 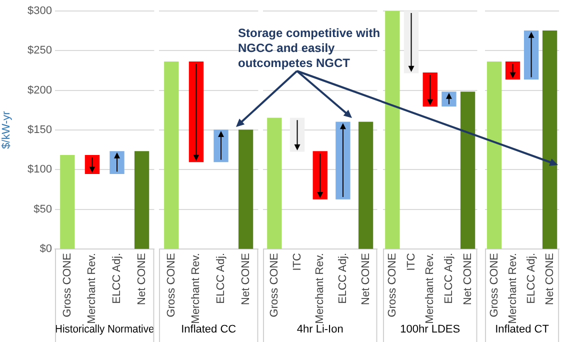 I want to click on x-axis-title: 4hr Li-Ion, so click(x=320, y=329).